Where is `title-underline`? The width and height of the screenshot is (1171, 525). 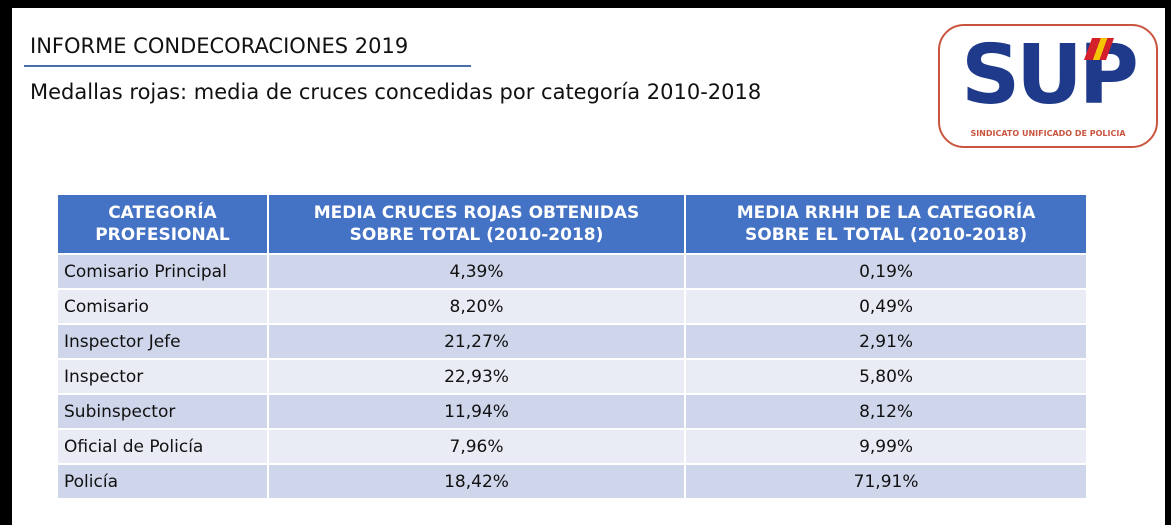
title-underline is located at coordinates (247, 66).